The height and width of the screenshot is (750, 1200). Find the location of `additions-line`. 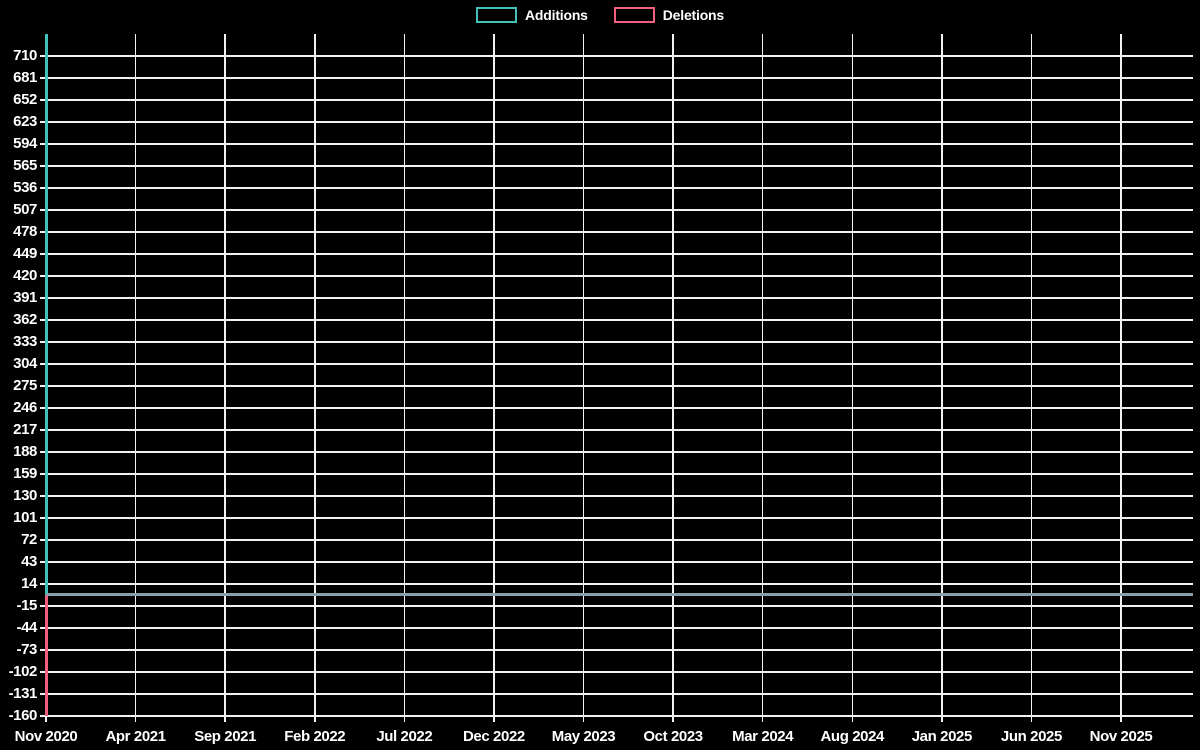

additions-line is located at coordinates (46, 314).